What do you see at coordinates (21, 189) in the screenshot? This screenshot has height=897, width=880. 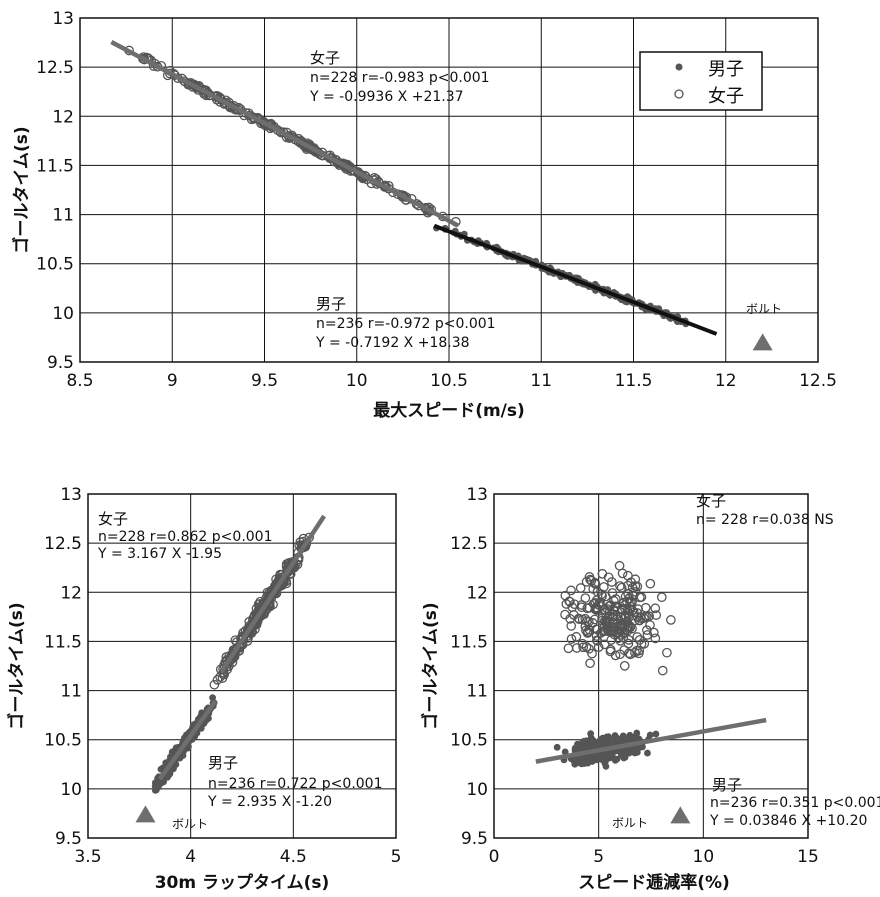 I see `y-axis-label: ゴールタイム(s)` at bounding box center [21, 189].